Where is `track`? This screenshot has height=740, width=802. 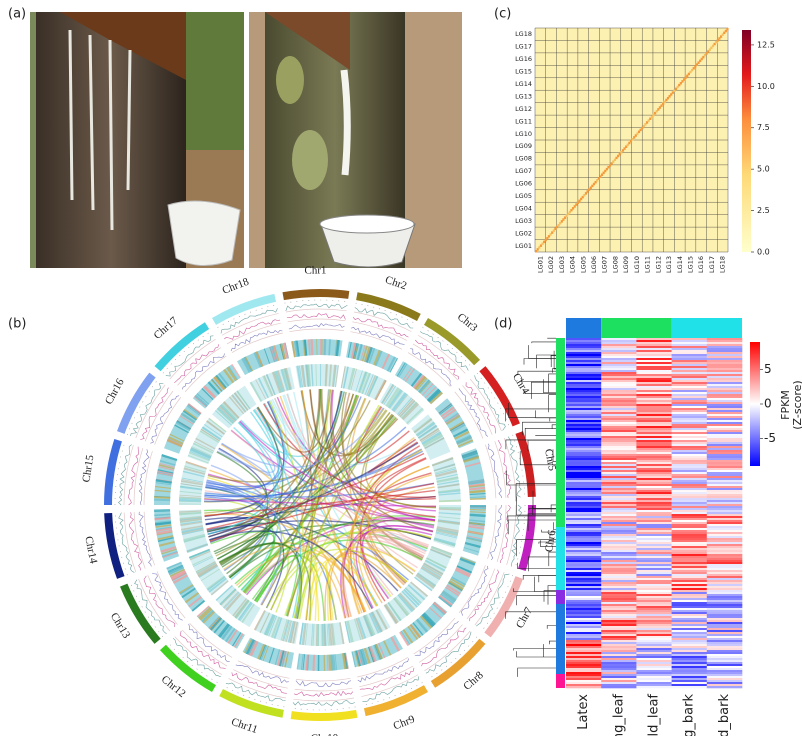 track is located at coordinates (324, 689).